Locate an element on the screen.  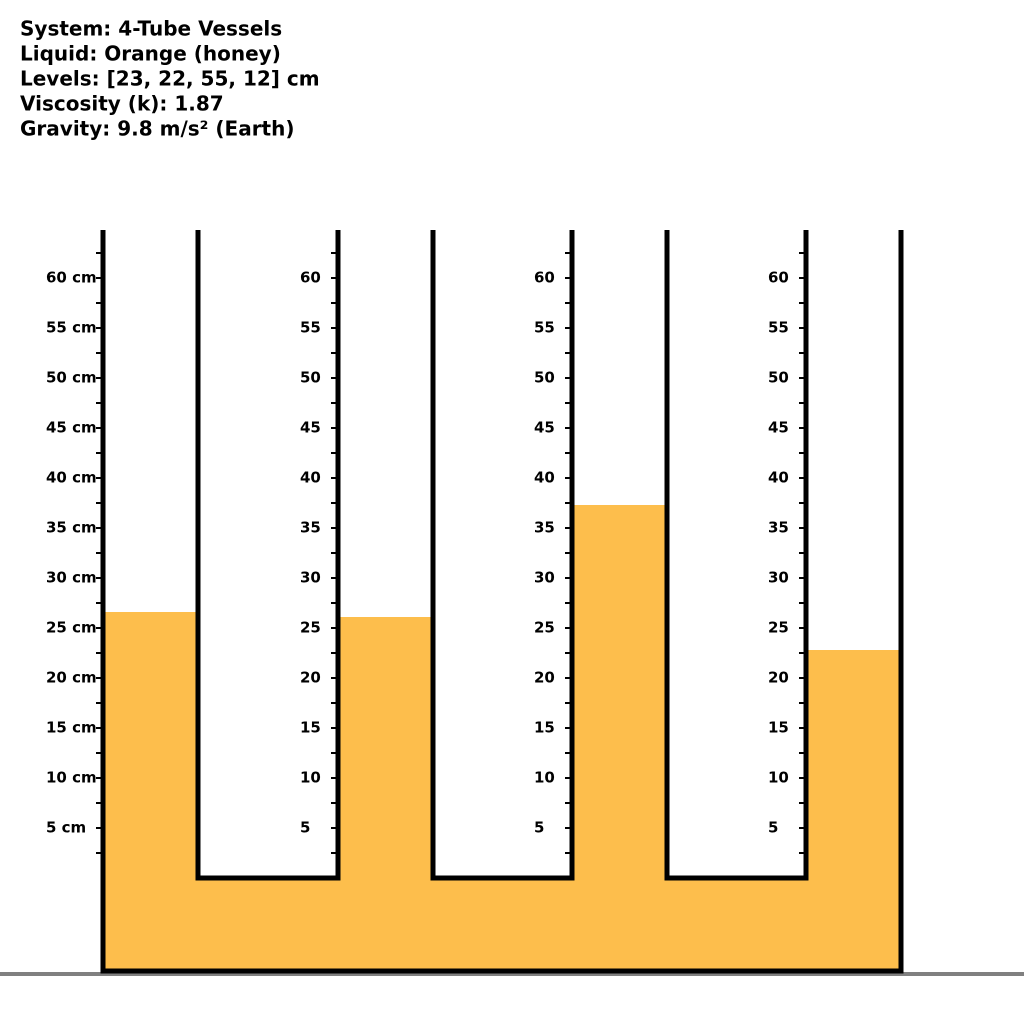
header-line: Gravity: 9.8 m/s² (Earth) is located at coordinates (157, 129).